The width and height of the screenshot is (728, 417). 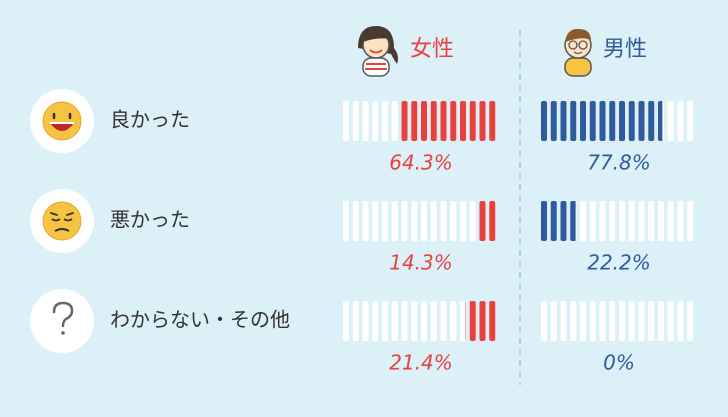 What do you see at coordinates (421, 263) in the screenshot?
I see `value-label: 14.3%` at bounding box center [421, 263].